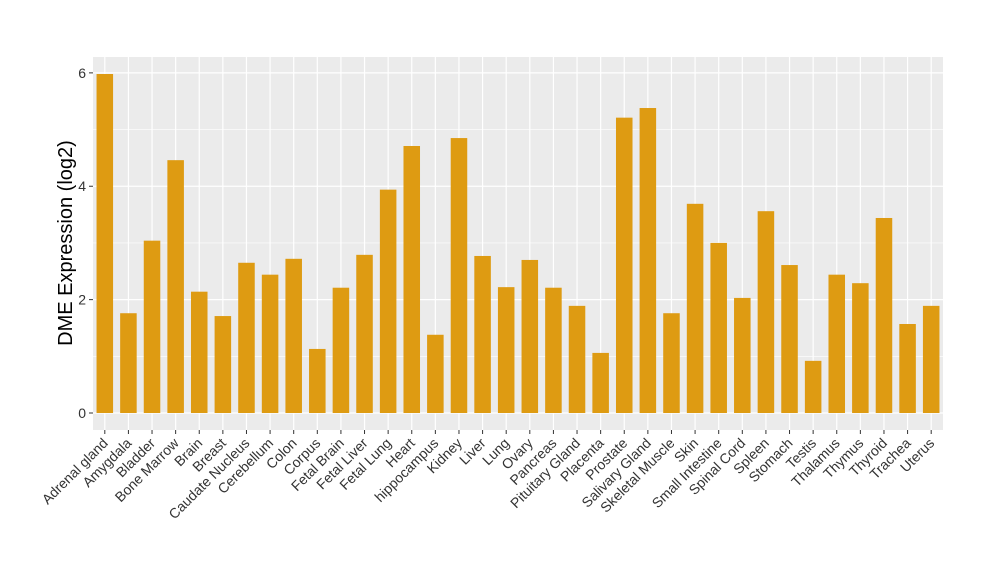 The height and width of the screenshot is (585, 1000). Describe the element at coordinates (82, 186) in the screenshot. I see `y-tick-label: 4` at that location.